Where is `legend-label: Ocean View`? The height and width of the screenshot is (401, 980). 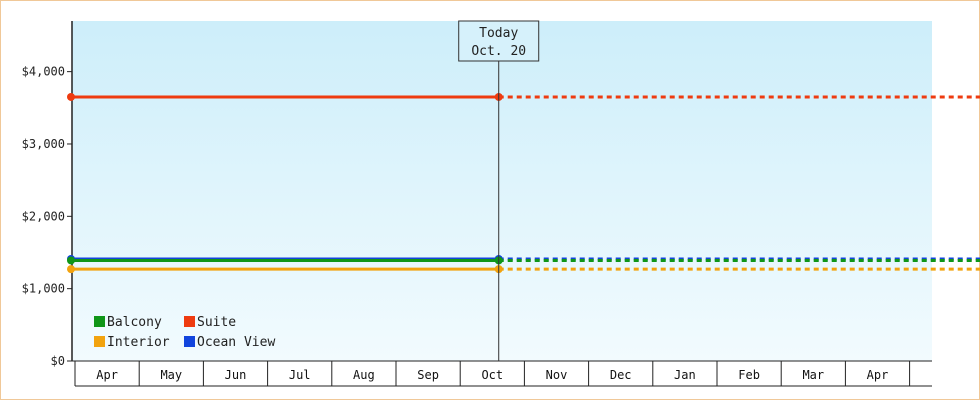
legend-label: Ocean View is located at coordinates (236, 342).